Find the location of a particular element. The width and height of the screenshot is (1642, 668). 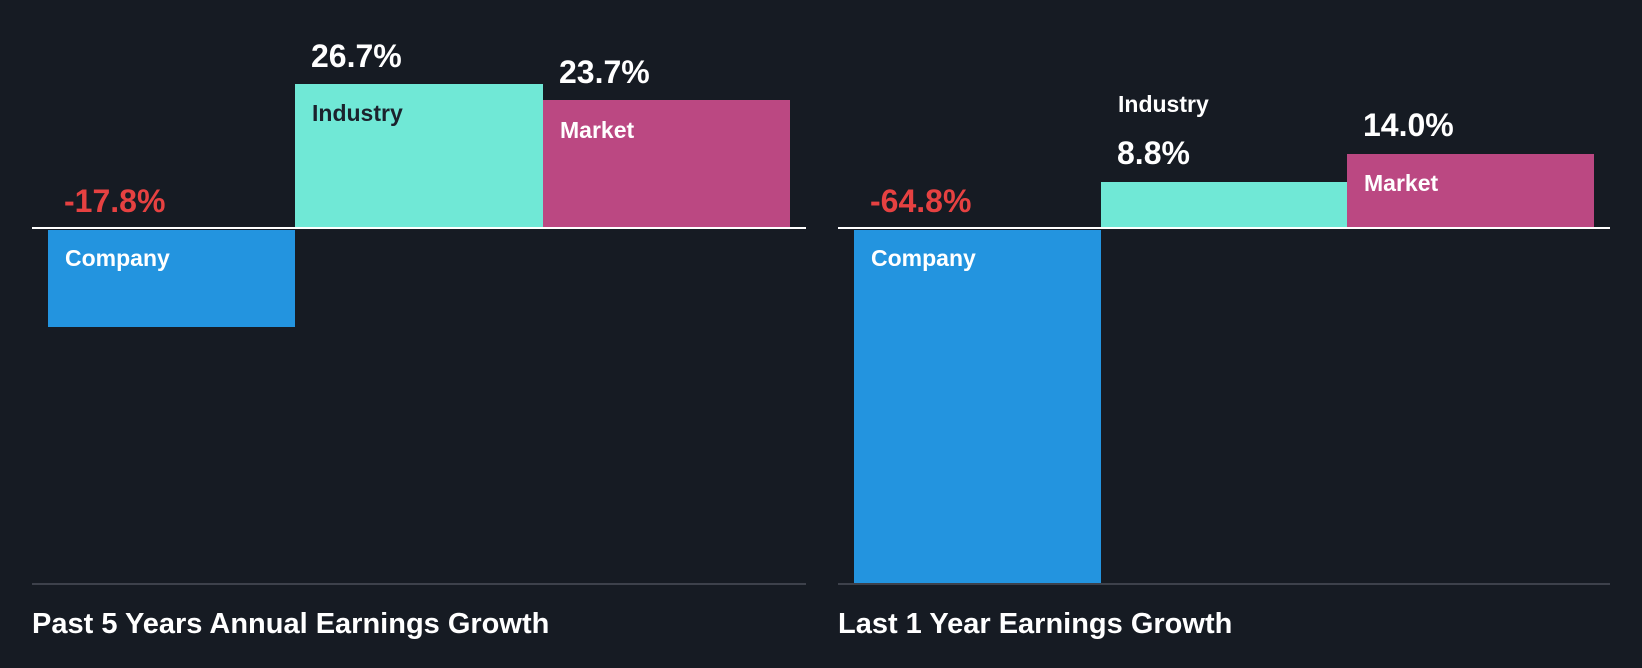

chart-title: Past 5 Years Annual Earnings Growth is located at coordinates (291, 624).